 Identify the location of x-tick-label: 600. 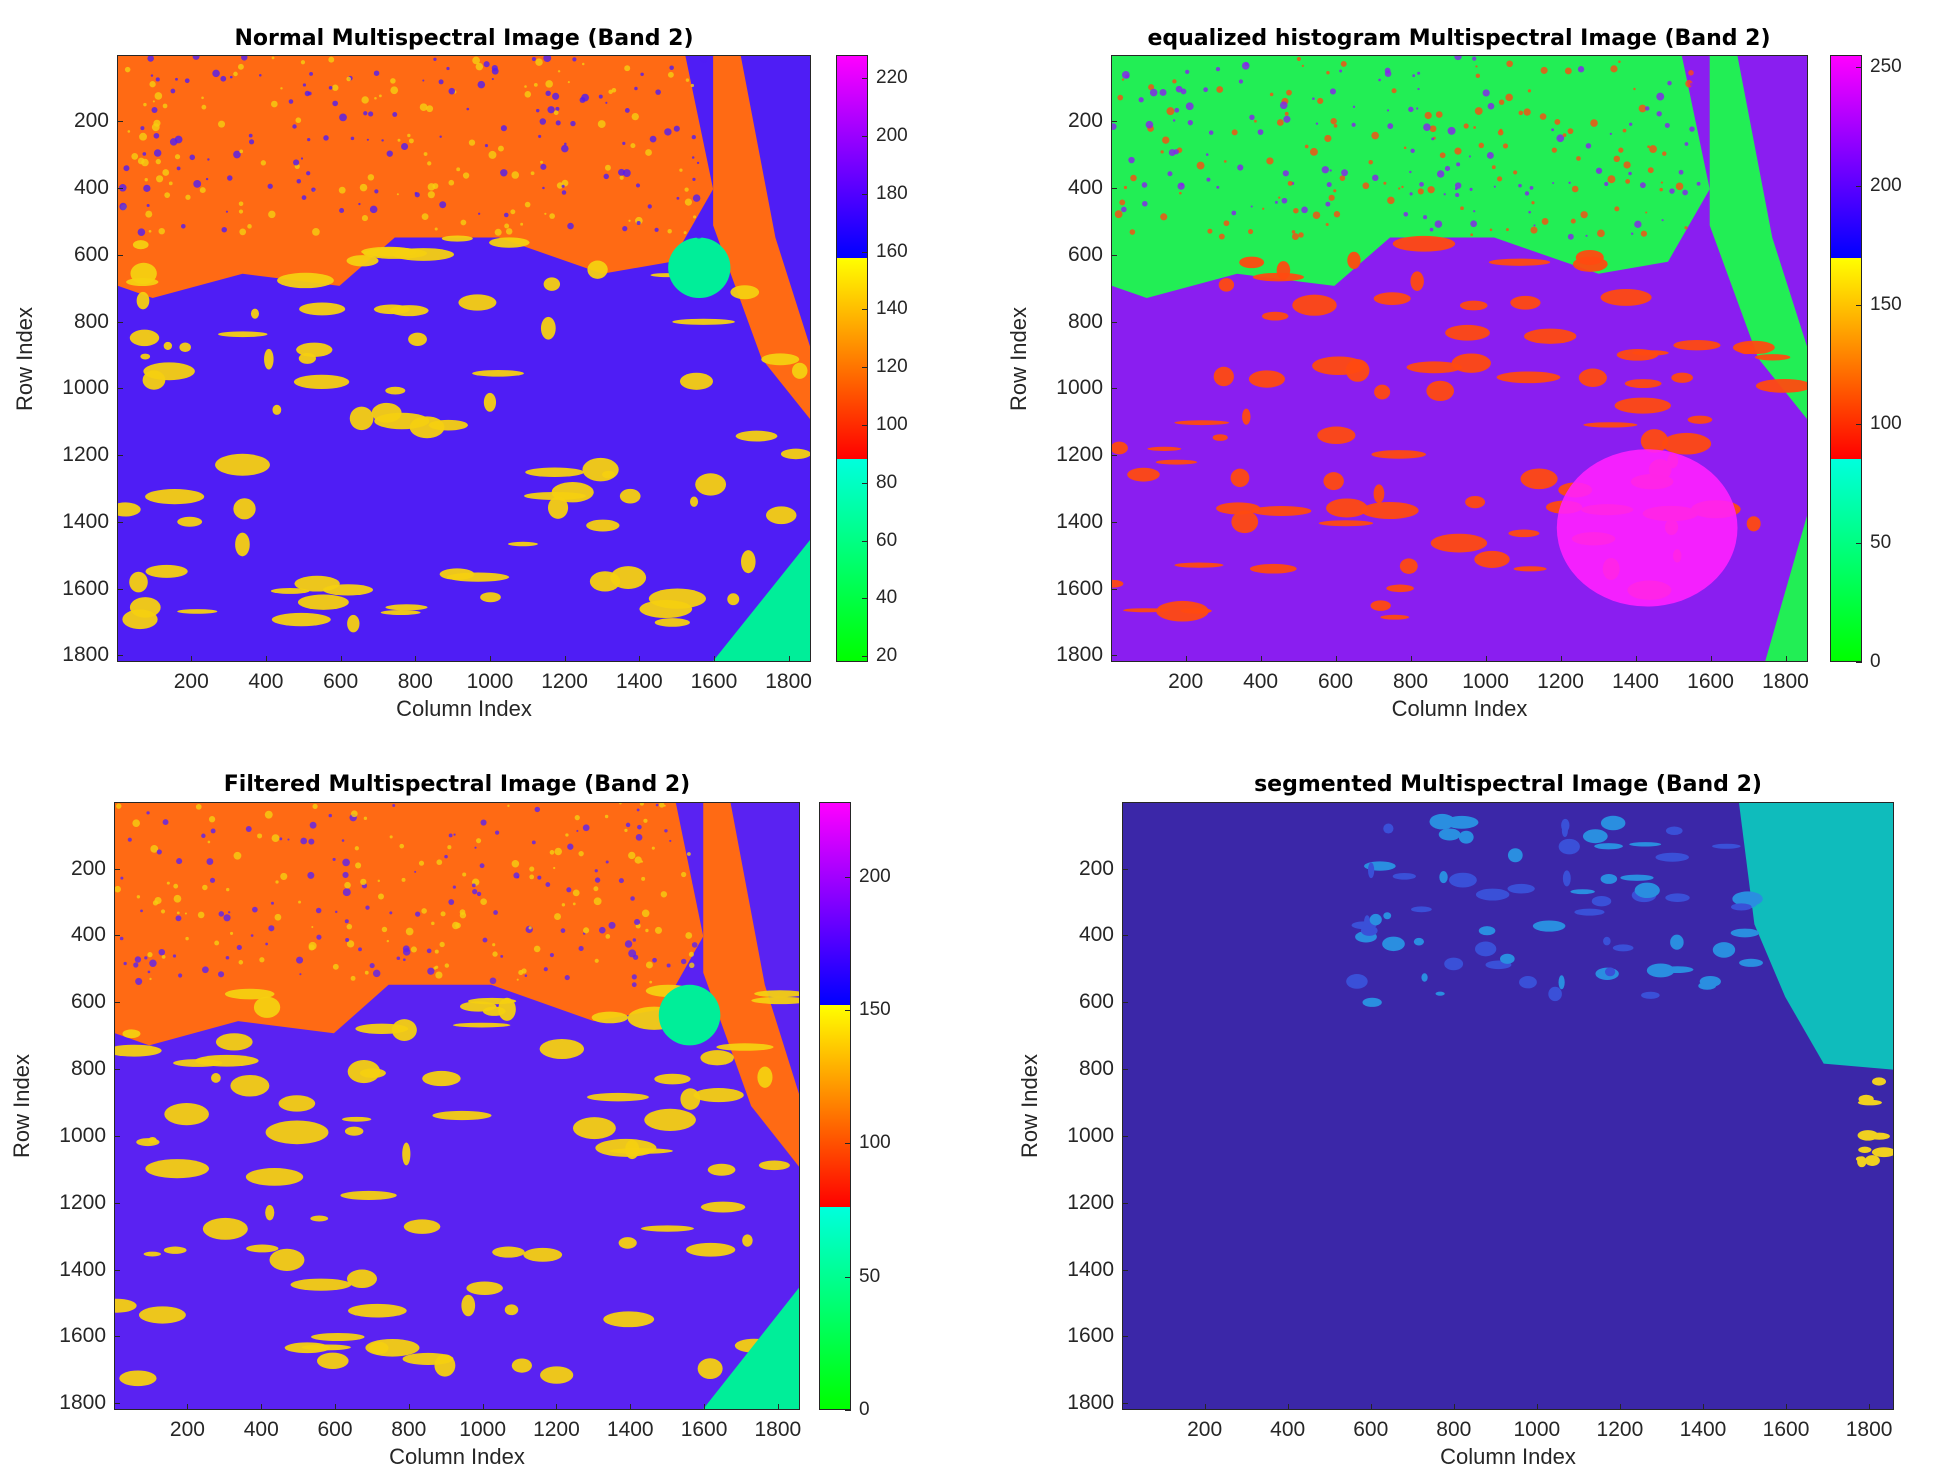
(1336, 681).